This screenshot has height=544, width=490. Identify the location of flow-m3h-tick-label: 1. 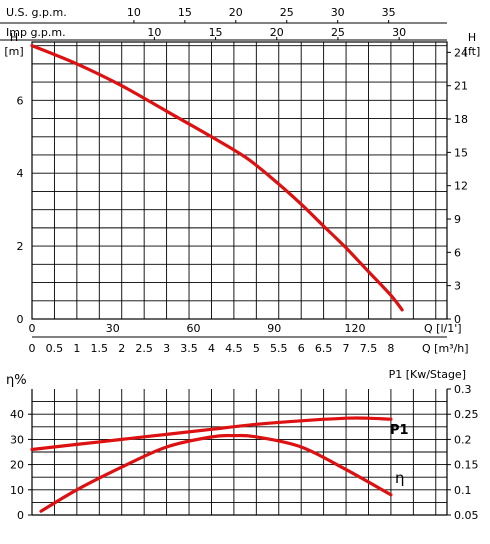
(76, 348).